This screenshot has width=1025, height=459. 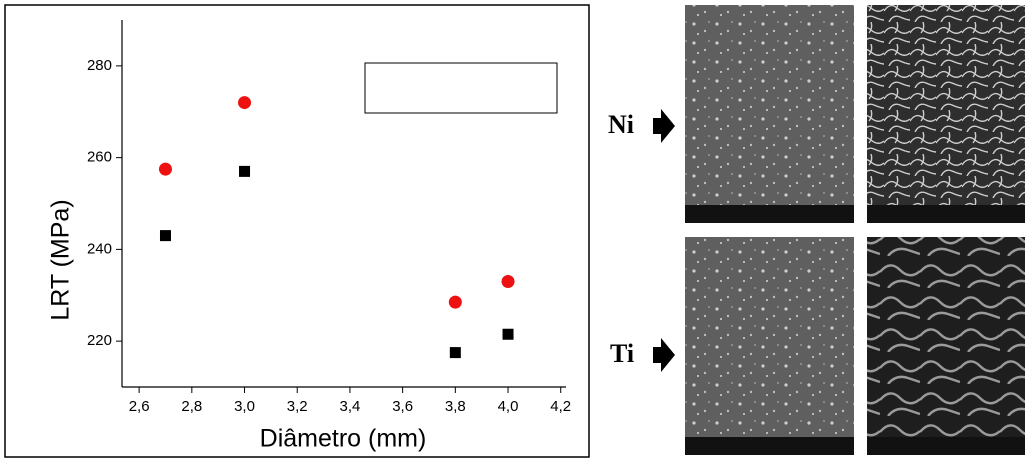 What do you see at coordinates (139, 406) in the screenshot?
I see `x-tick-label: 2,6` at bounding box center [139, 406].